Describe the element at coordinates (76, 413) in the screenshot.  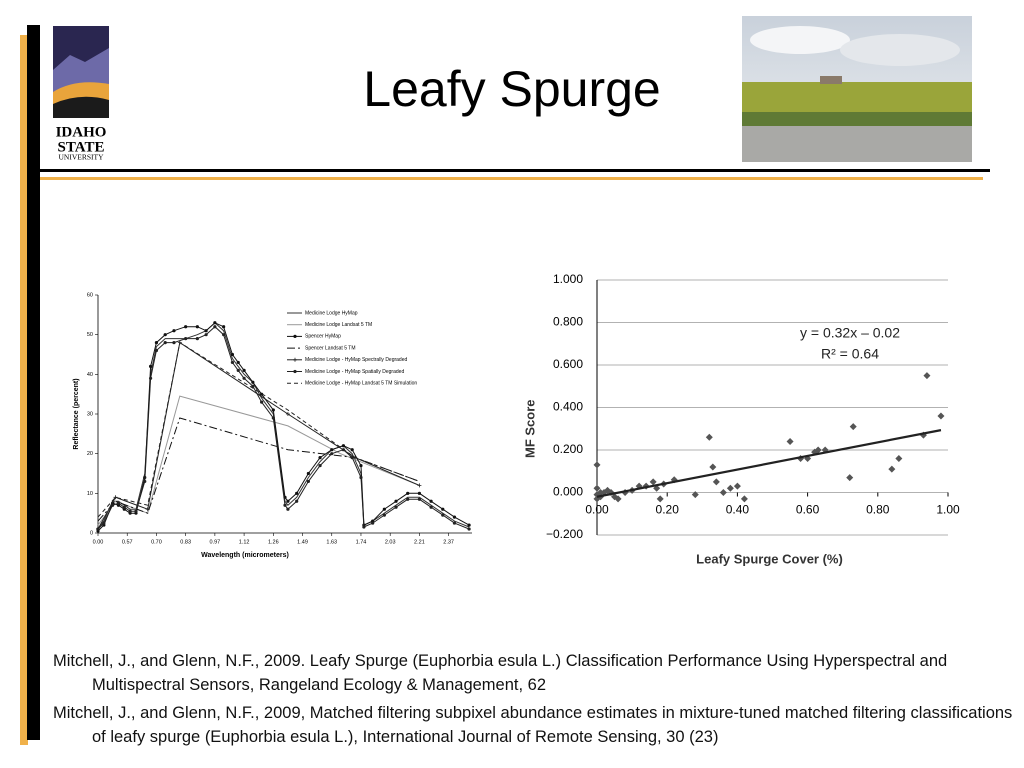
I see `y-axis-title: Reflectance (percent)` at that location.